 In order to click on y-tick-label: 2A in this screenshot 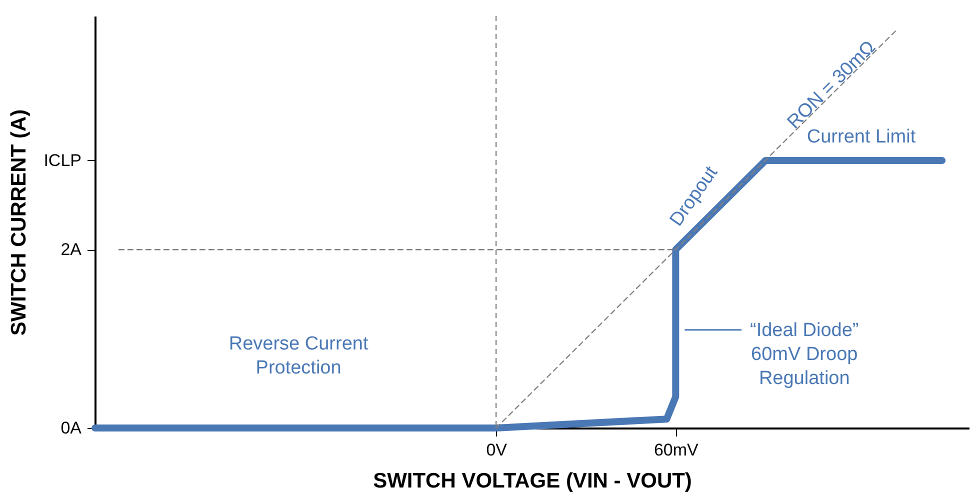, I will do `click(71, 250)`.